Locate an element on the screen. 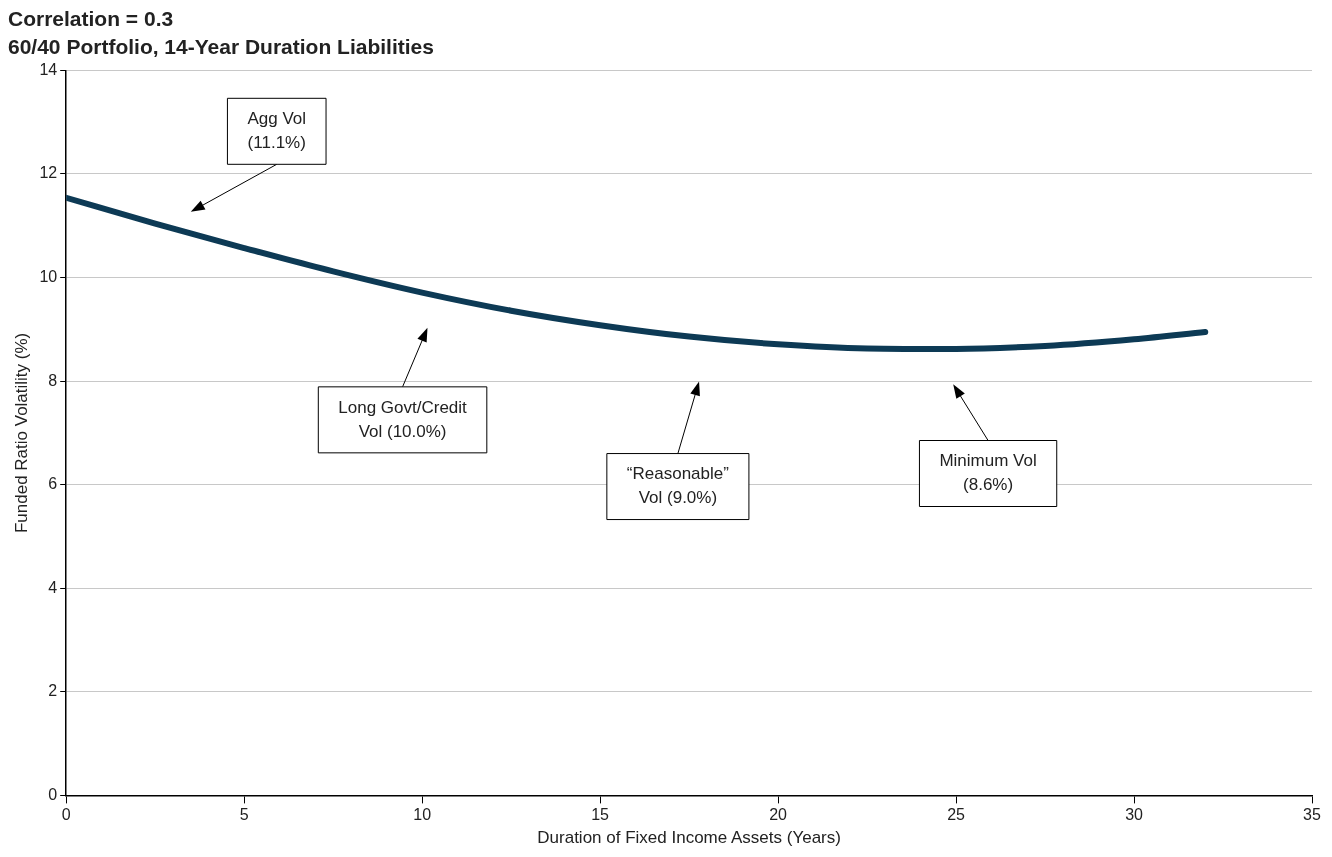 Image resolution: width=1332 pixels, height=857 pixels. y-tick-label: 14 is located at coordinates (48, 69).